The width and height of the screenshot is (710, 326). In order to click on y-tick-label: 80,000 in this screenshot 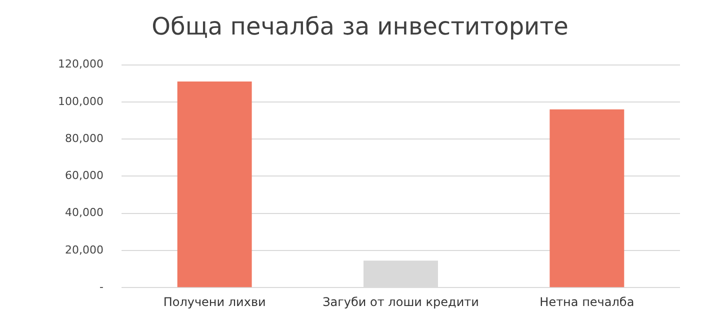, I will do `click(84, 138)`.